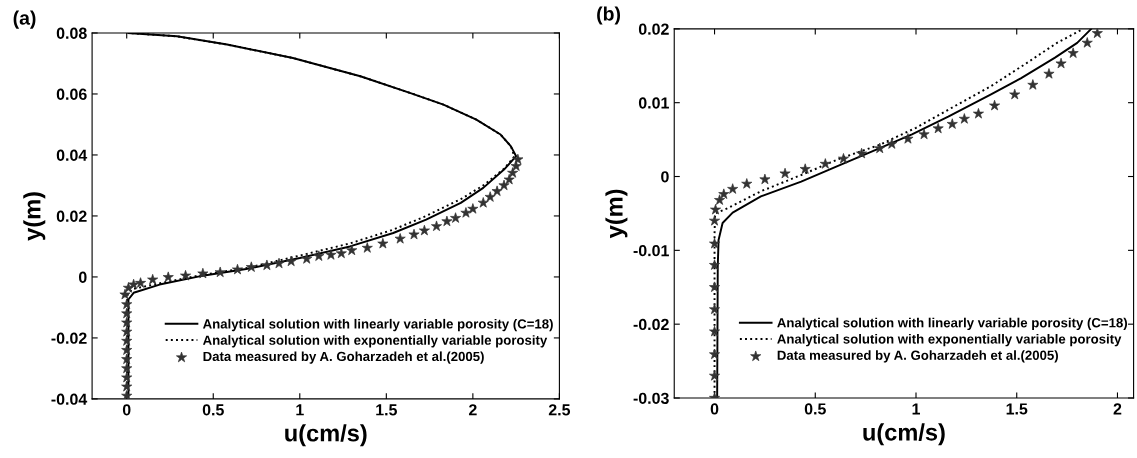  What do you see at coordinates (72, 155) in the screenshot?
I see `y-tick-label: 0.04` at bounding box center [72, 155].